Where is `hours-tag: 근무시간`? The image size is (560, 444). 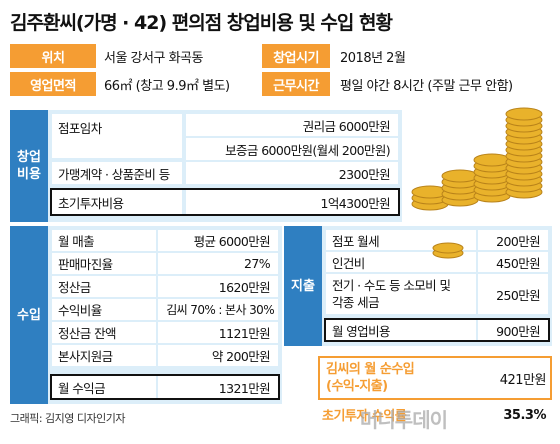 hours-tag: 근무시간 is located at coordinates (296, 84).